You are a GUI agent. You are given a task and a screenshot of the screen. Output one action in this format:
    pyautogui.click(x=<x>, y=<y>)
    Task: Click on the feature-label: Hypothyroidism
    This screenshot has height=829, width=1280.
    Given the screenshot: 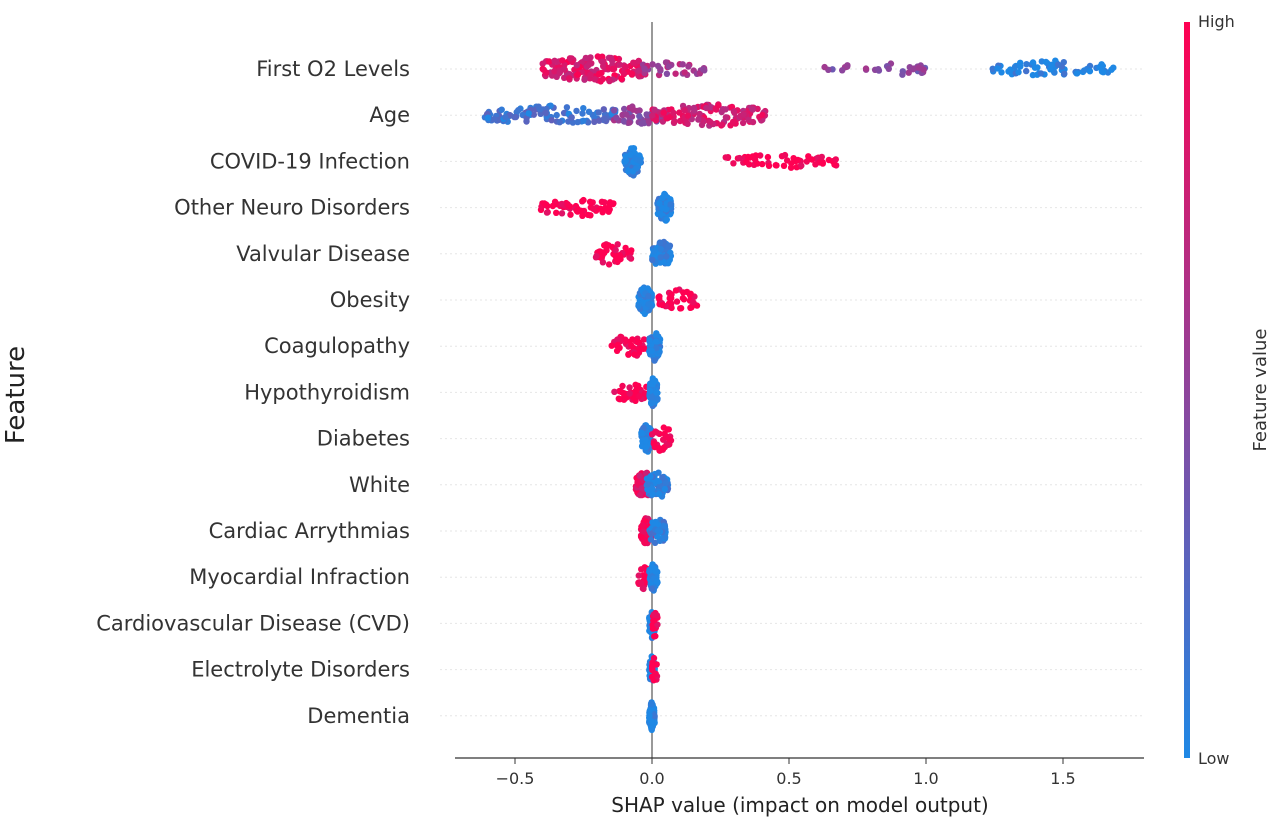 What is the action you would take?
    pyautogui.click(x=327, y=392)
    